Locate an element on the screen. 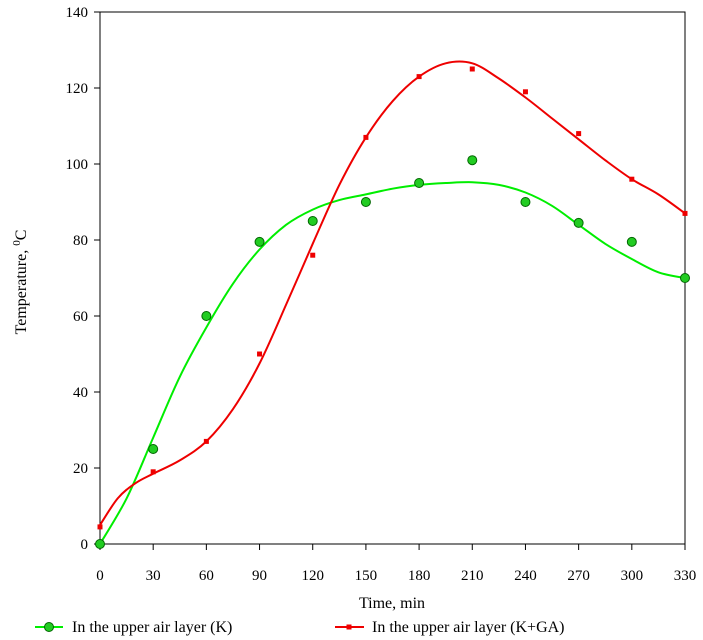 This screenshot has height=640, width=703. x-tick-label: 150 is located at coordinates (366, 576).